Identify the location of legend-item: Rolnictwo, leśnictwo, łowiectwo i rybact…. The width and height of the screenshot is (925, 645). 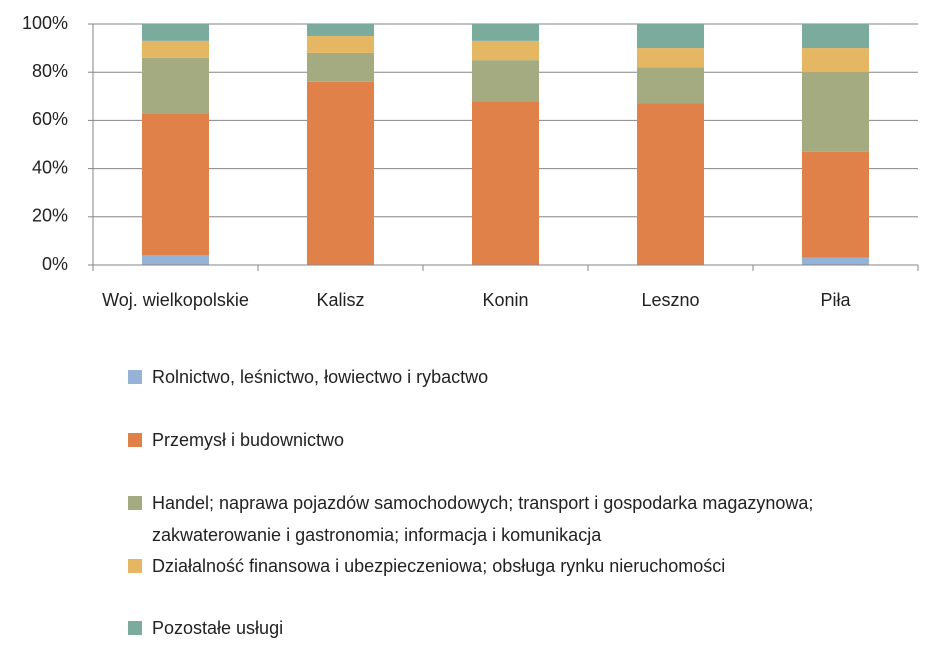
(526, 377).